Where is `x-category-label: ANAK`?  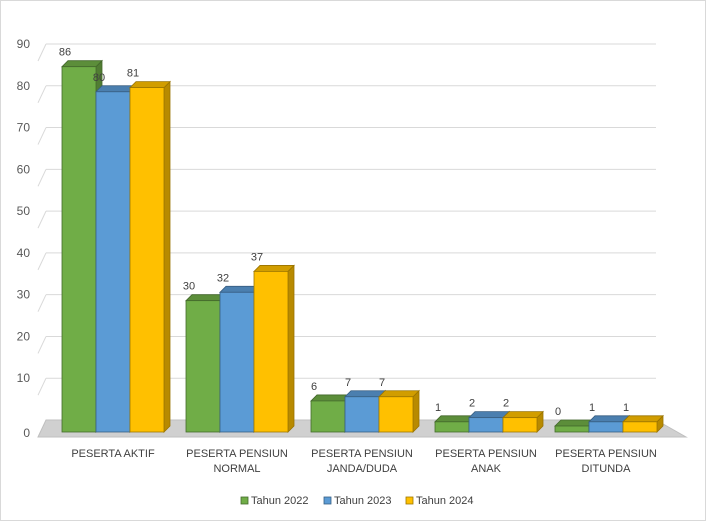 x-category-label: ANAK is located at coordinates (486, 469).